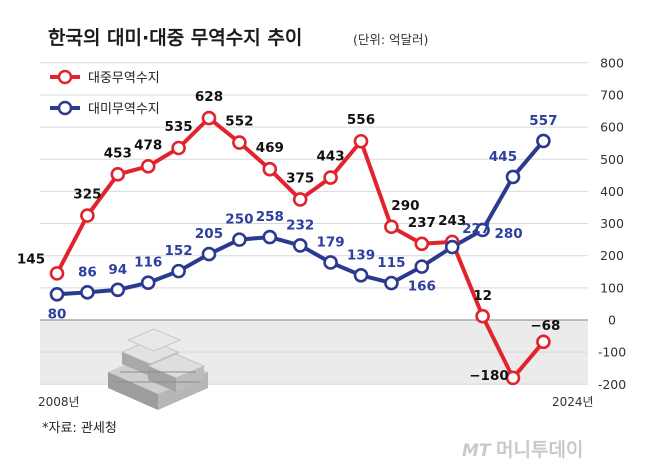 The image size is (654, 476). I want to click on data-label-usa: 115, so click(391, 263).